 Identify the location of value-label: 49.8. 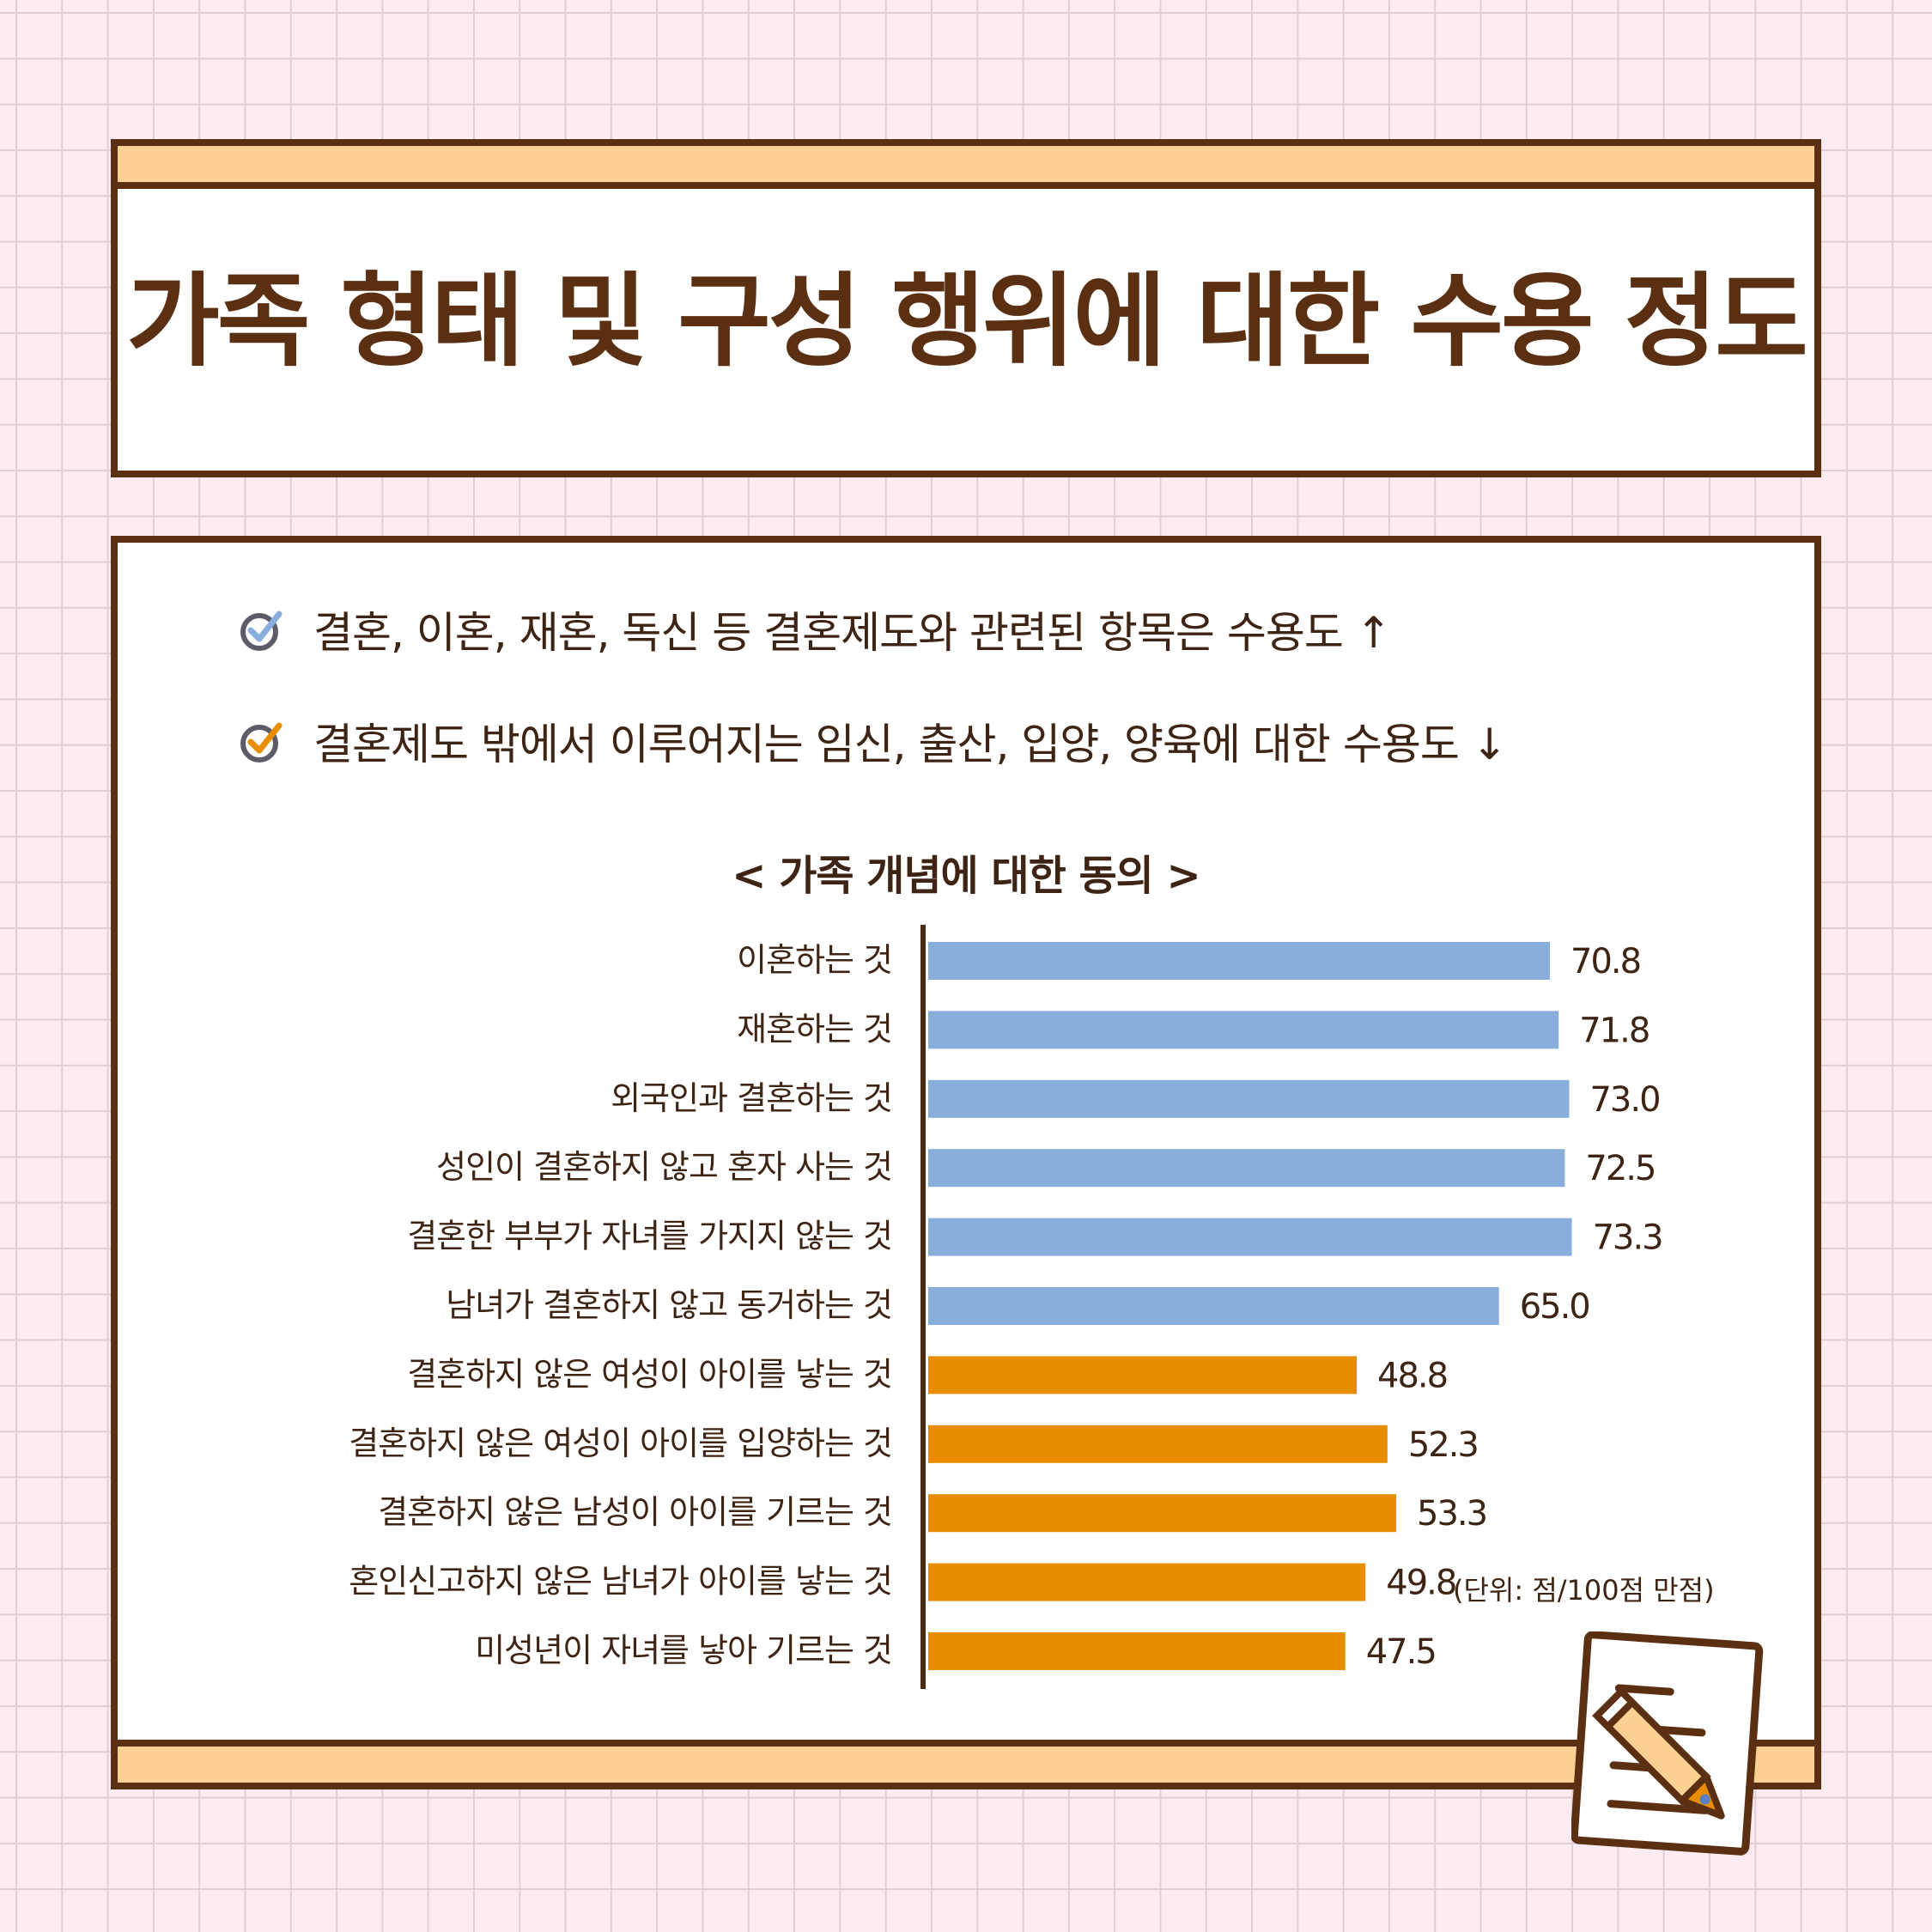
(1420, 1583).